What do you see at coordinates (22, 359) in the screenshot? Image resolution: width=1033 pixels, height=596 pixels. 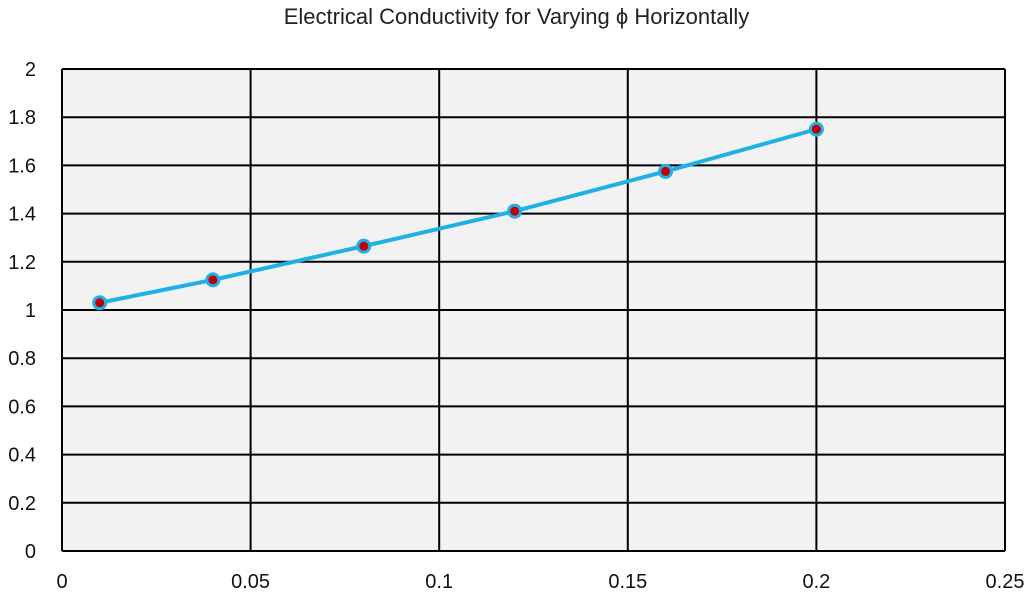 I see `y-tick-label-4: 0.8` at bounding box center [22, 359].